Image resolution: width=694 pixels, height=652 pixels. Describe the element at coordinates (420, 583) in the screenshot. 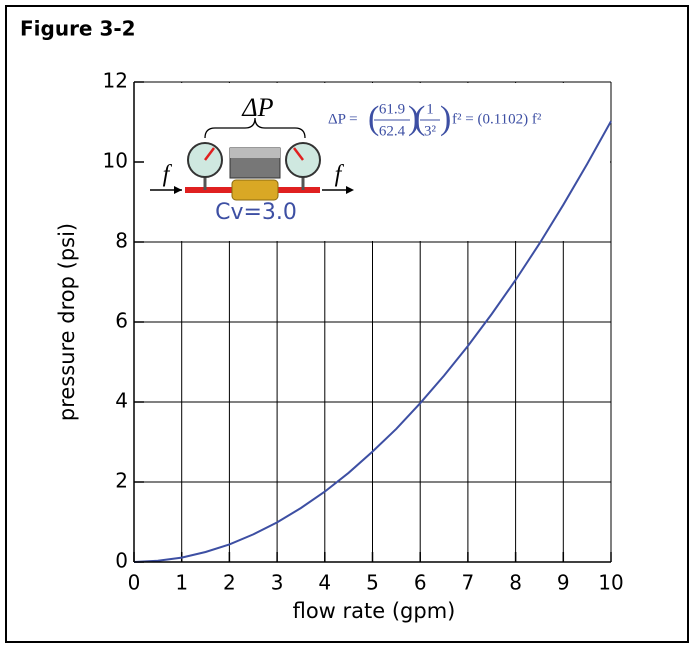

I see `x-tick-label: 6` at that location.